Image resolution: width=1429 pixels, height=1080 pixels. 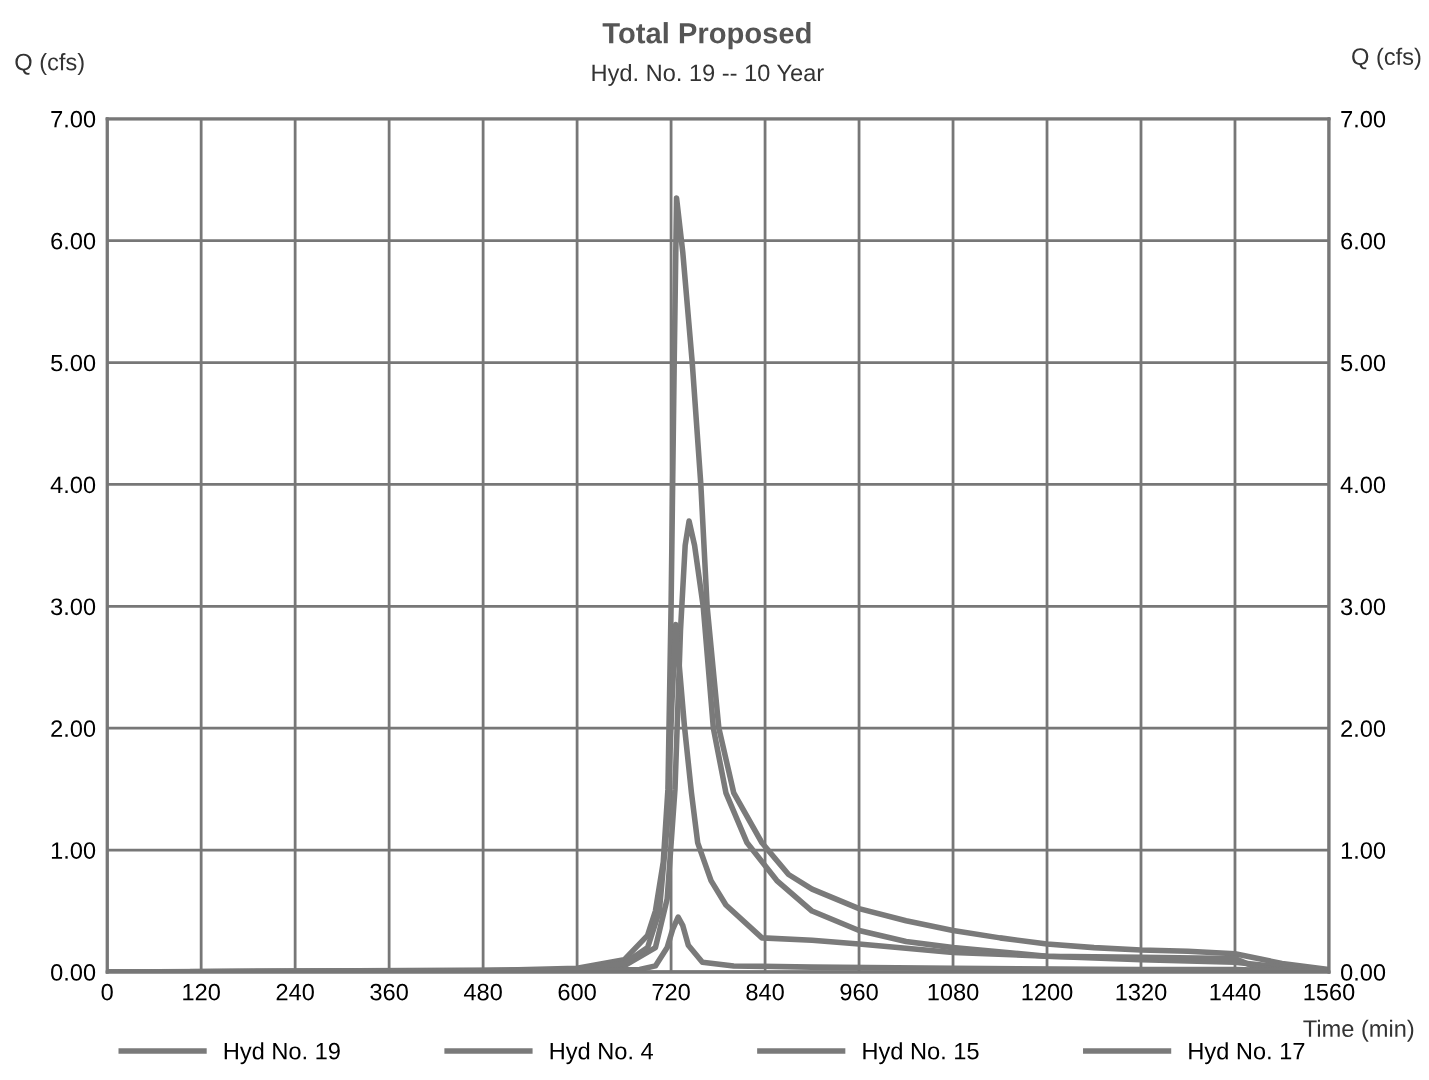 What do you see at coordinates (1047, 992) in the screenshot?
I see `x-tick-label: 1200` at bounding box center [1047, 992].